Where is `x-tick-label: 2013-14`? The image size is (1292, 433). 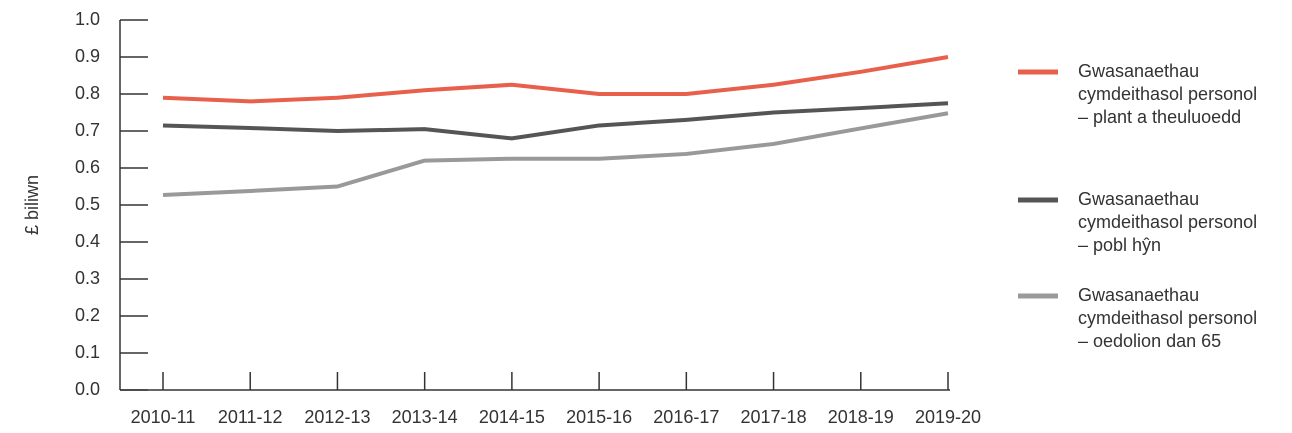
x-tick-label: 2013-14 is located at coordinates (425, 417).